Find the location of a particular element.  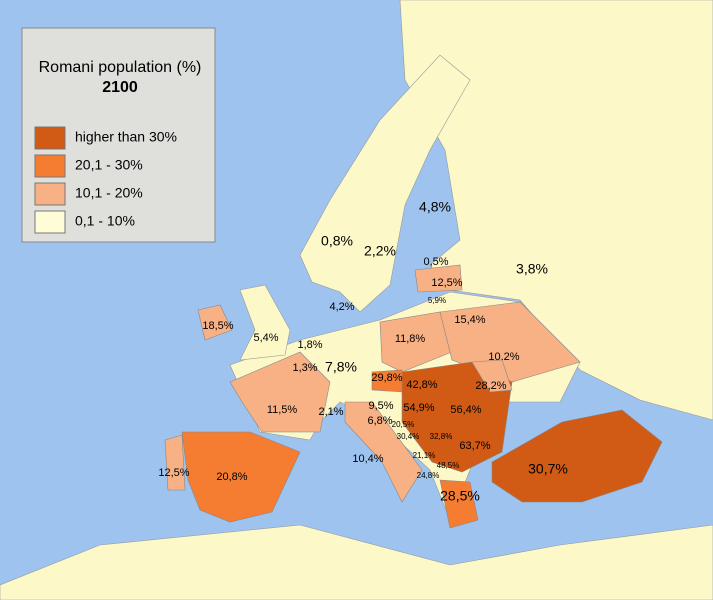

label: 42,8% is located at coordinates (421, 385).